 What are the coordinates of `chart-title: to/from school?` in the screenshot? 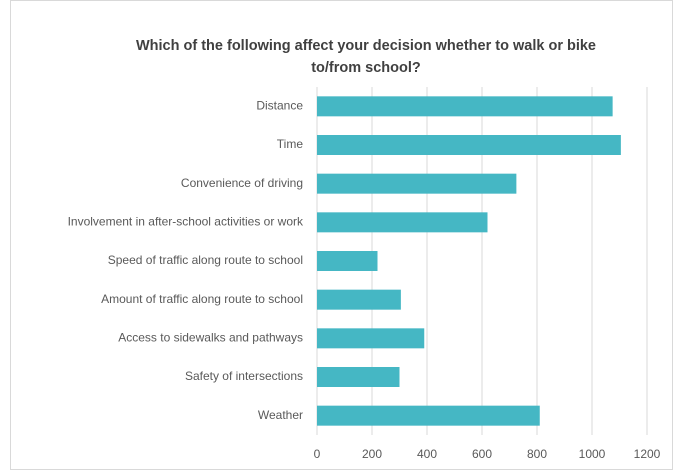 It's located at (366, 68).